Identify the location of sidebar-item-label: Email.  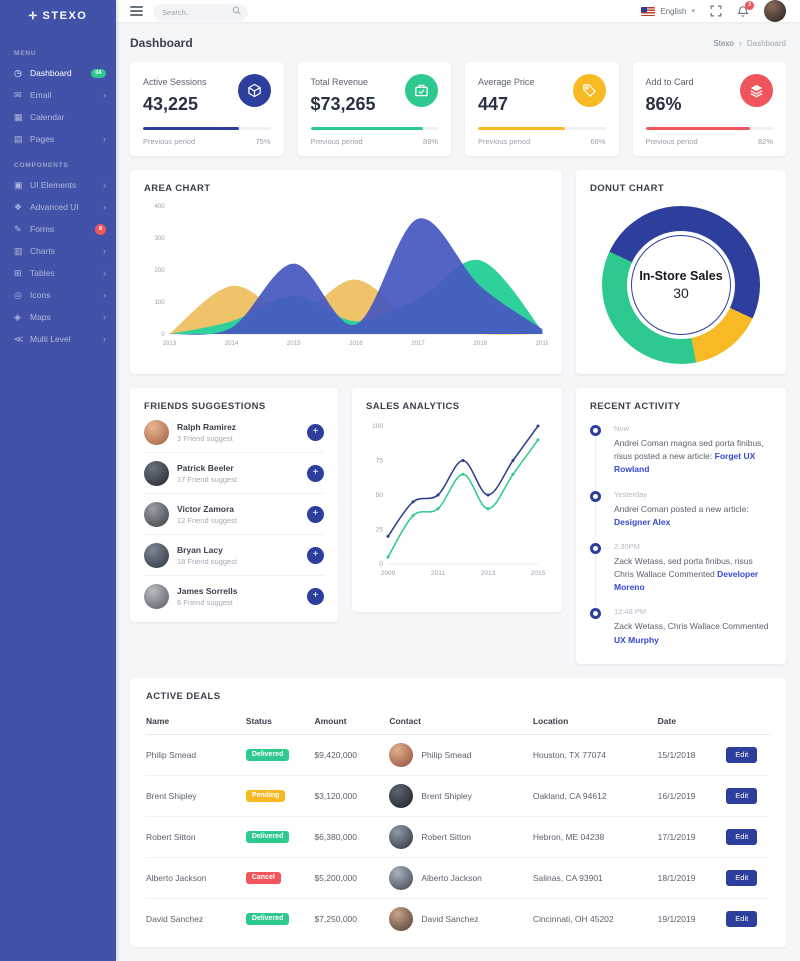
(41, 95).